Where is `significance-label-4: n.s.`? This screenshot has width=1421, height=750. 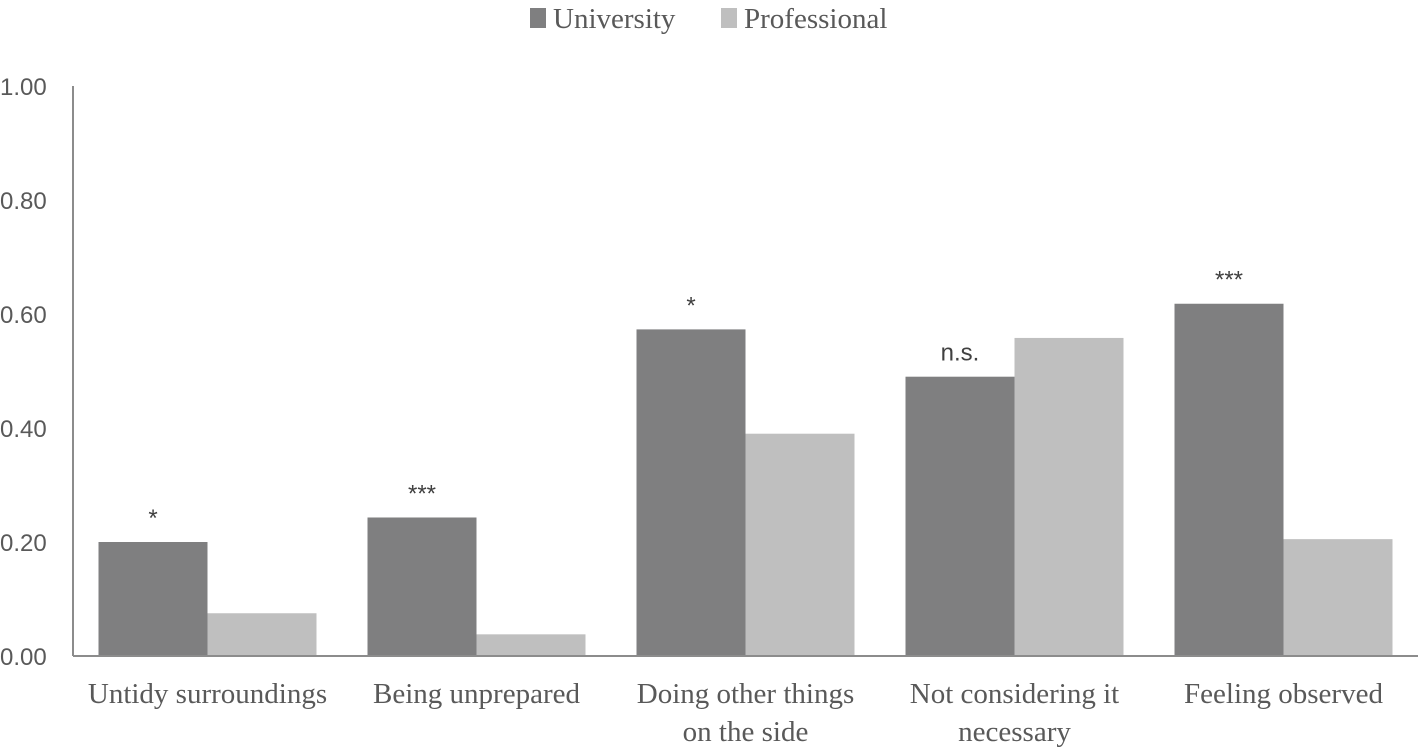 significance-label-4: n.s. is located at coordinates (960, 353).